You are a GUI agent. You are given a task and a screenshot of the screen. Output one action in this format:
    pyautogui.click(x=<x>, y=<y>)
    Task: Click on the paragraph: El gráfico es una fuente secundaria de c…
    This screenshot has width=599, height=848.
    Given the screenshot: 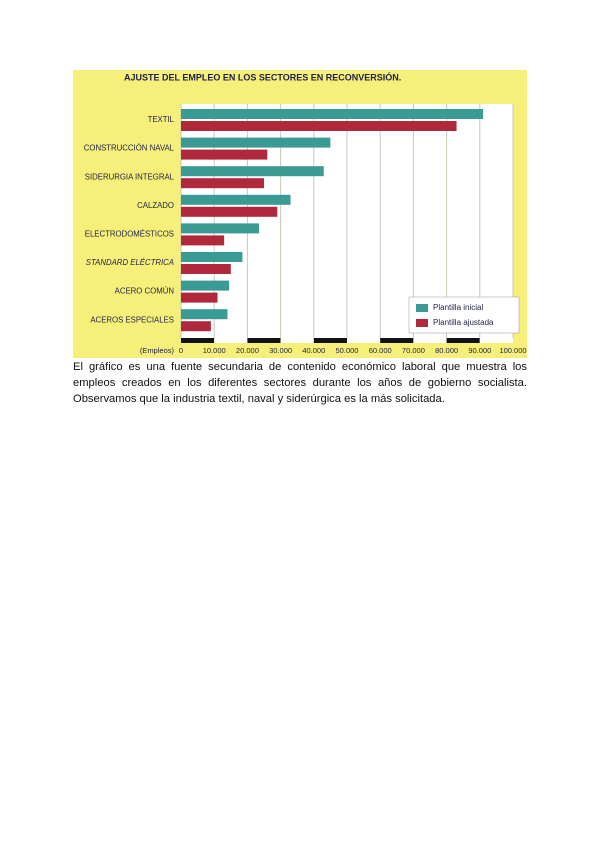 What is the action you would take?
    pyautogui.click(x=300, y=383)
    